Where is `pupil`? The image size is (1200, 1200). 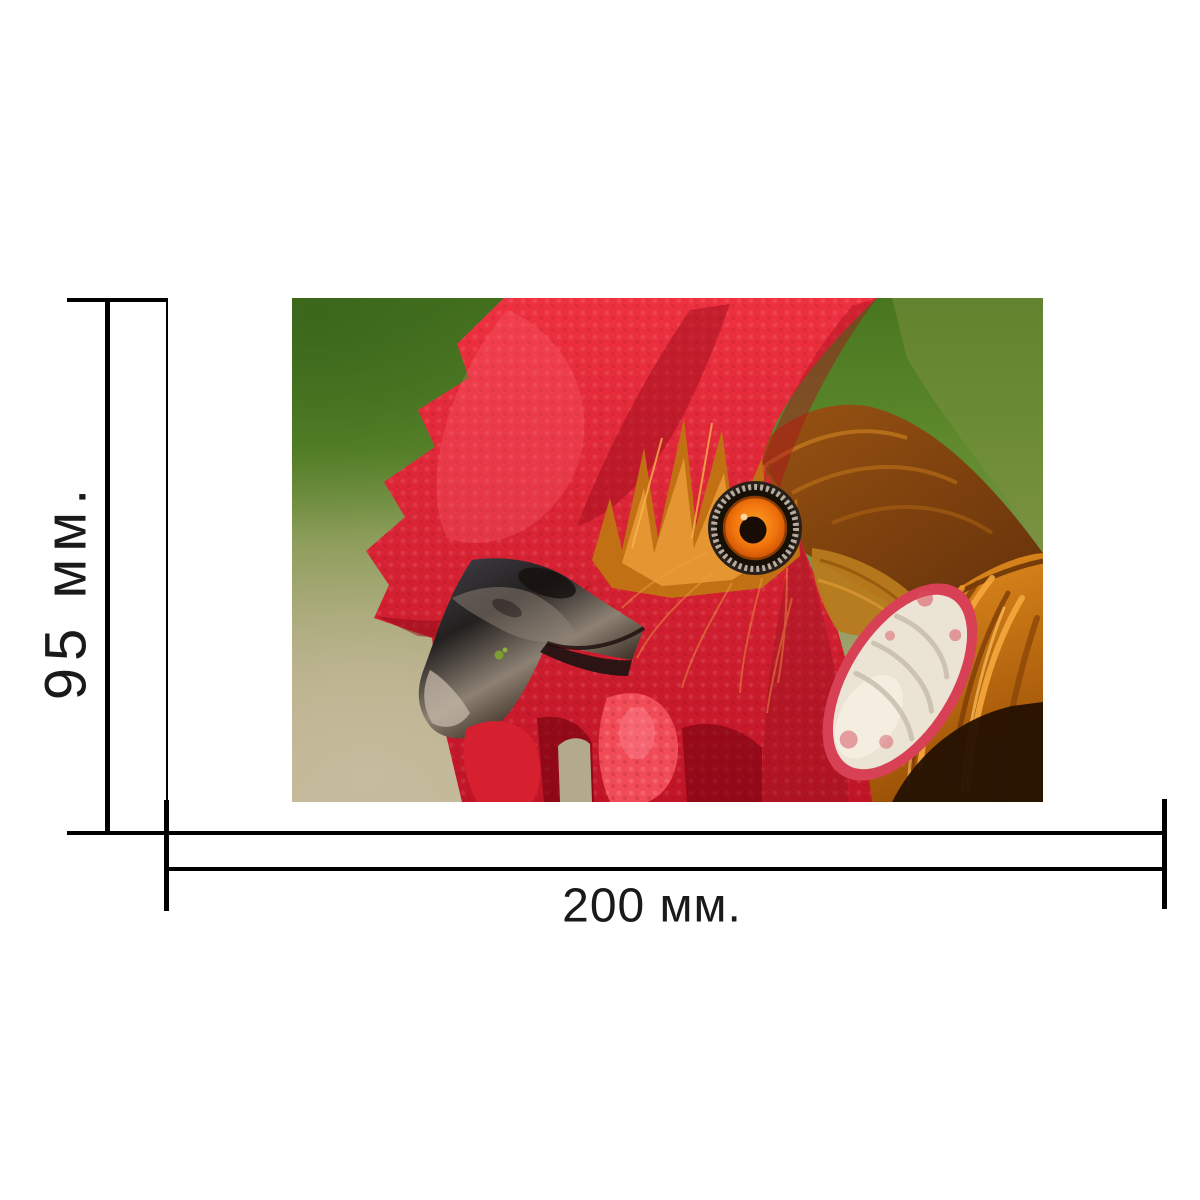
pupil is located at coordinates (753, 530).